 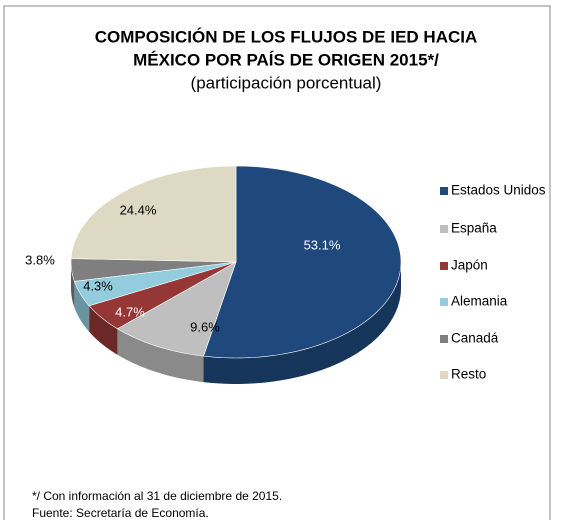 I want to click on legend-label: Alemania, so click(x=479, y=301).